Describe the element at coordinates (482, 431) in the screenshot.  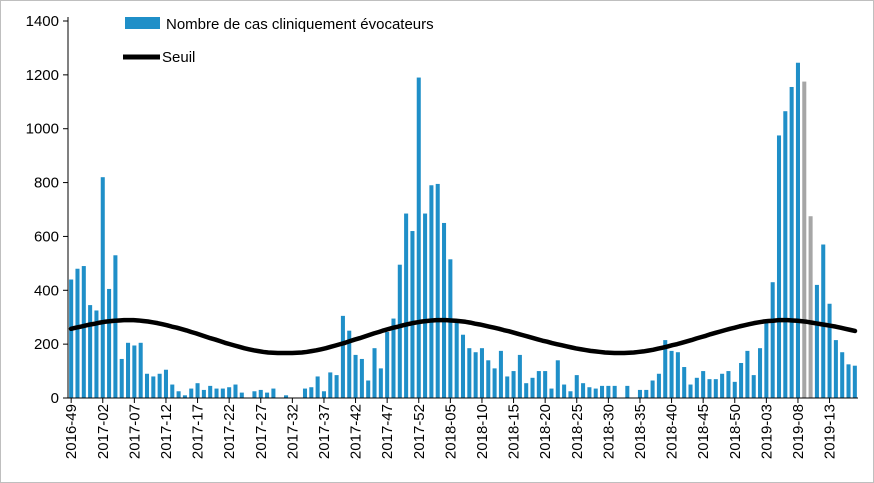
I see `x-tick-label: 2018-10` at that location.